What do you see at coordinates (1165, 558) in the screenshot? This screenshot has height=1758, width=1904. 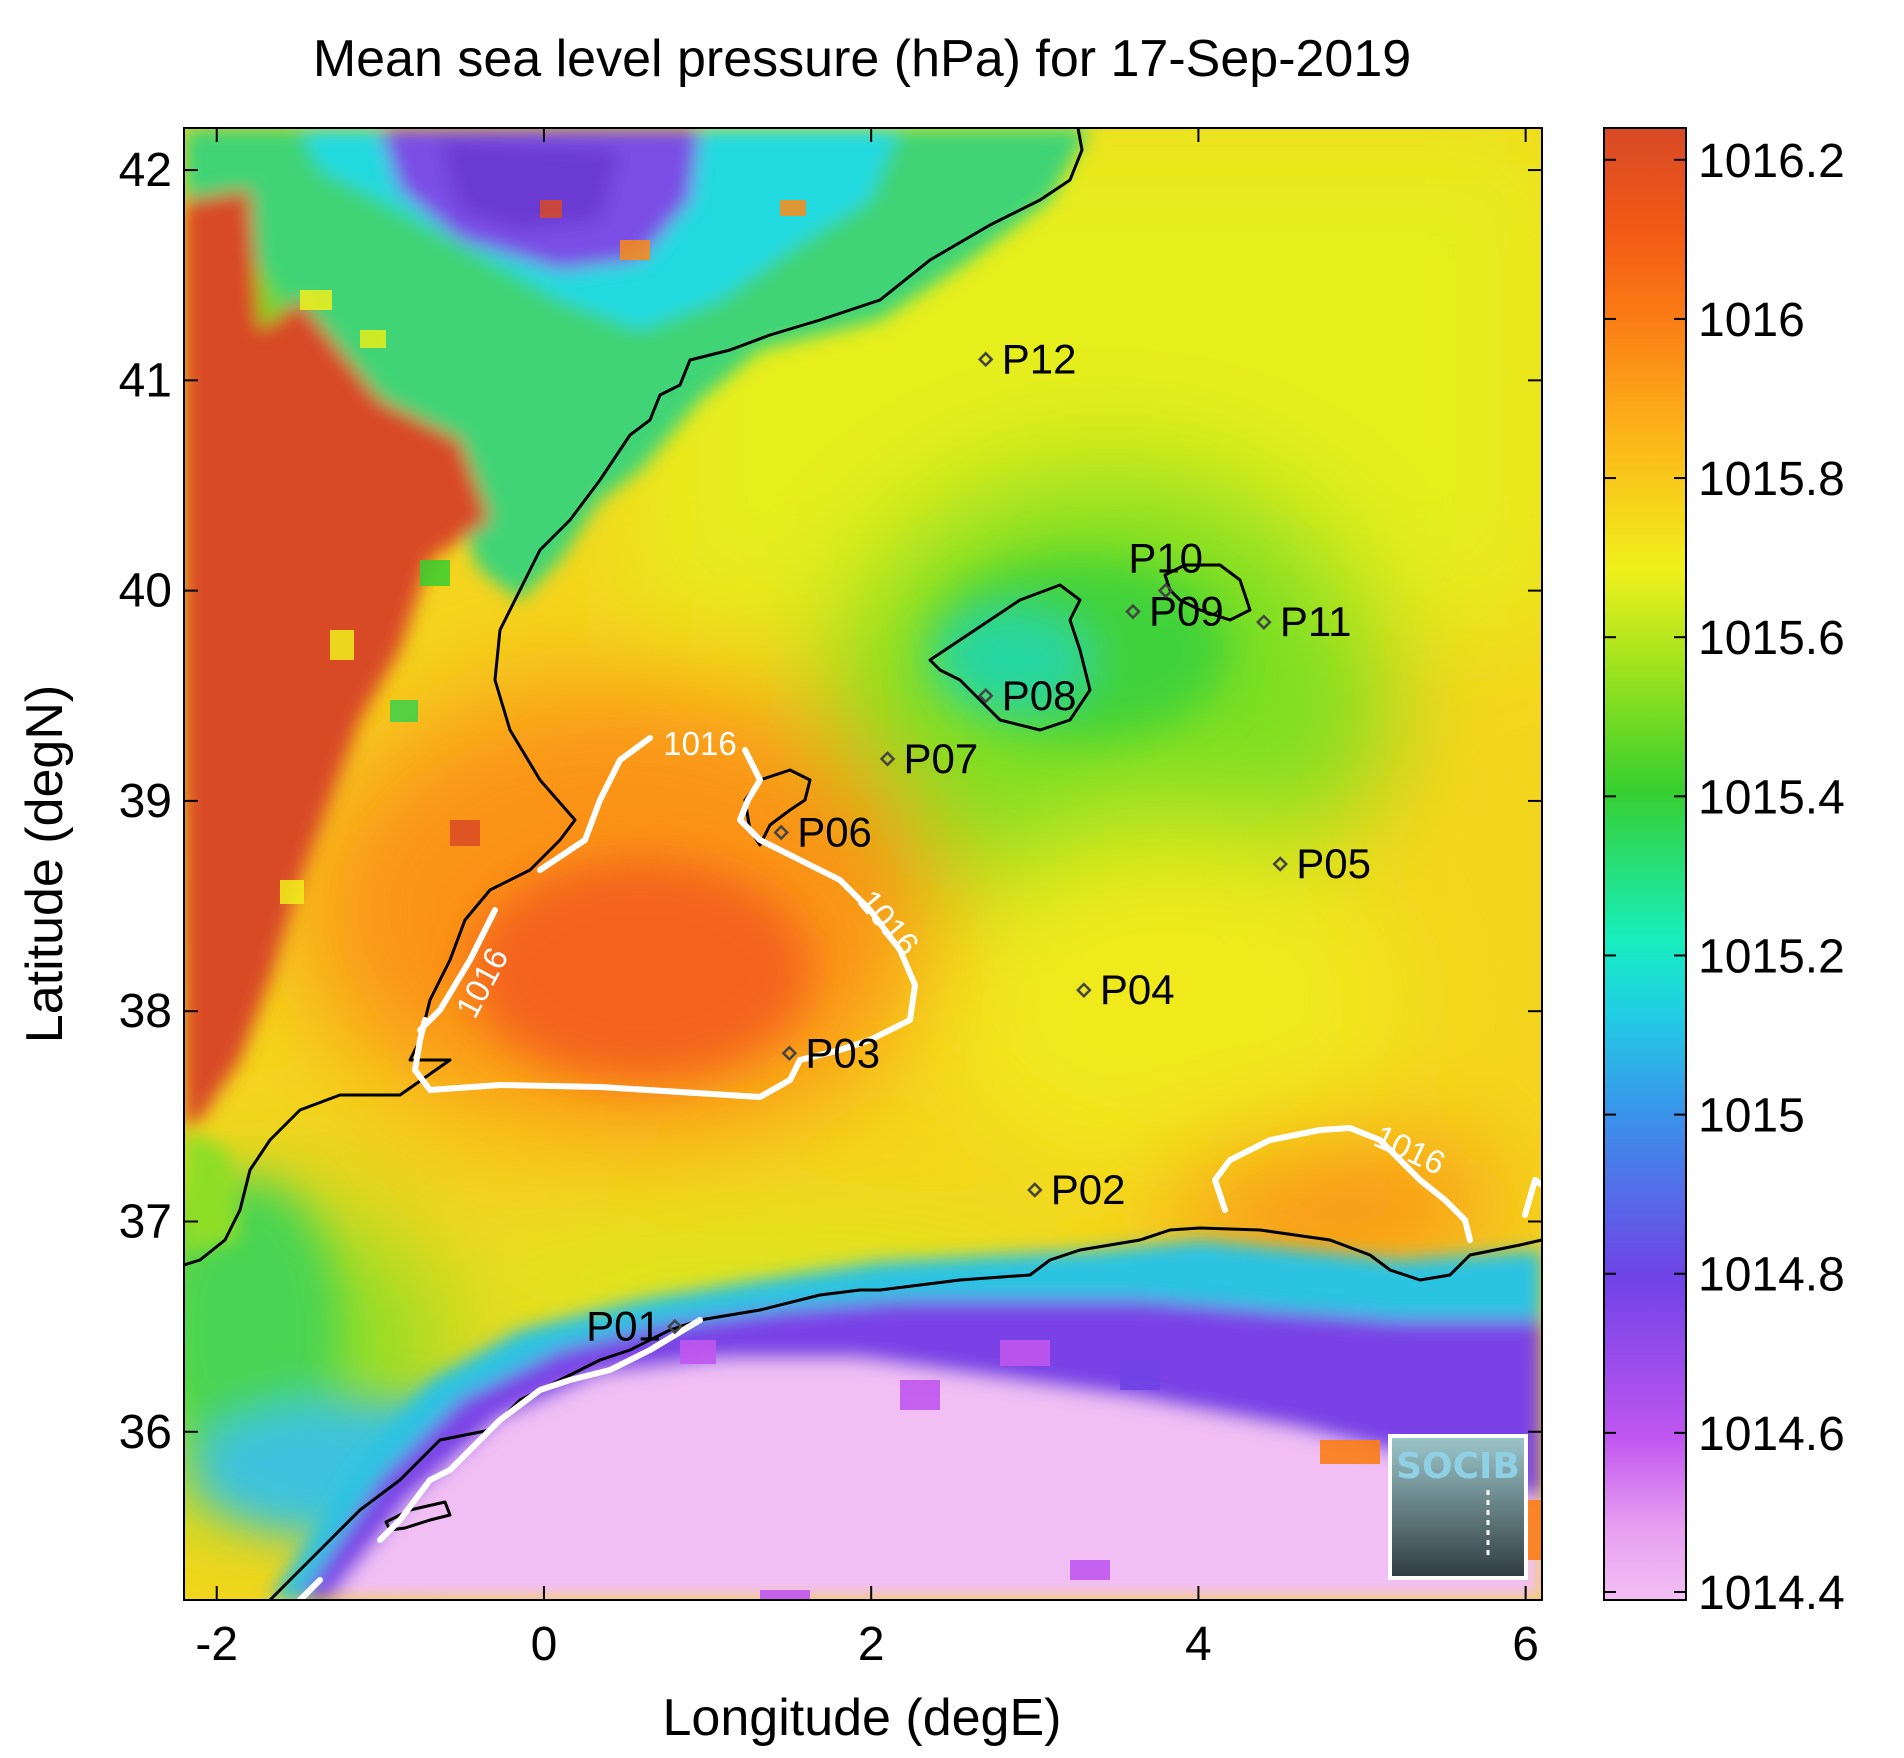 I see `station-label: P10` at bounding box center [1165, 558].